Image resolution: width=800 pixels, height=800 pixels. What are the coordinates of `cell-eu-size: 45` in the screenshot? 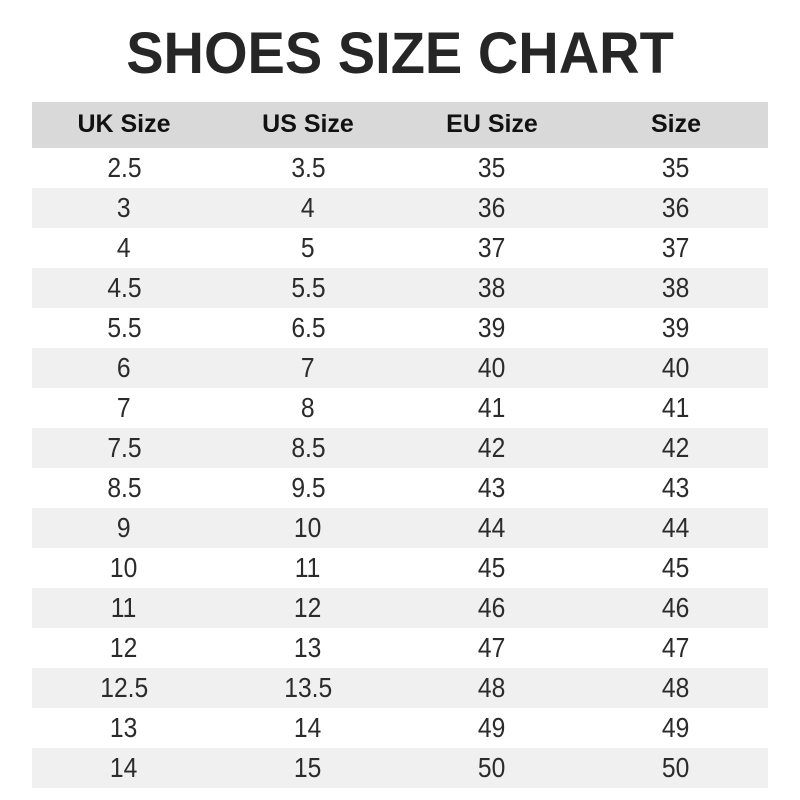 It's located at (492, 568).